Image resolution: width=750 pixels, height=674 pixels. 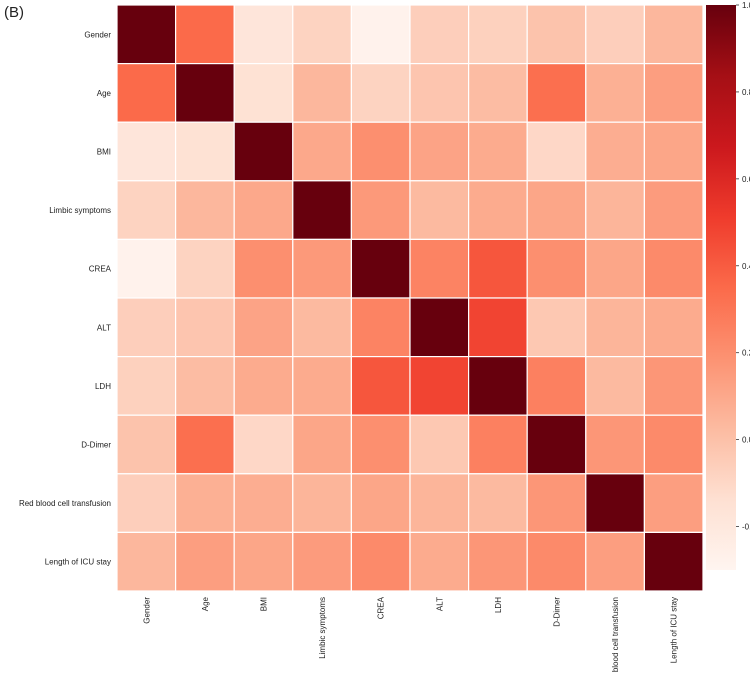 What do you see at coordinates (78, 562) in the screenshot?
I see `row-label: Length of ICU stay` at bounding box center [78, 562].